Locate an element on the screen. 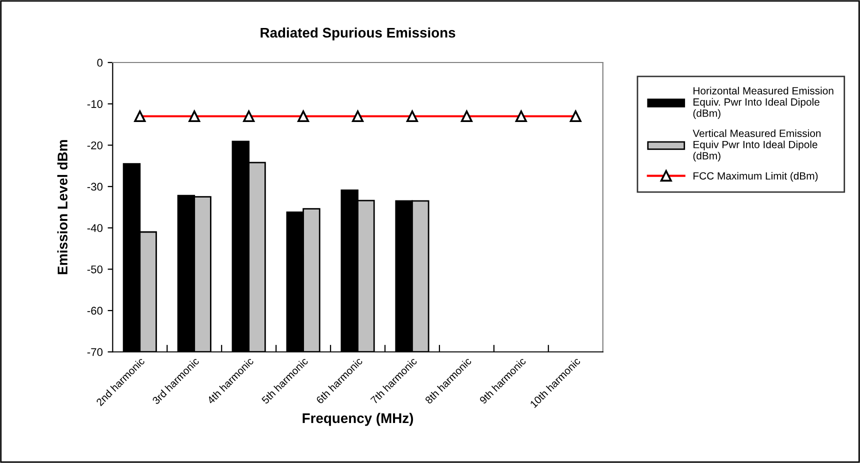 The height and width of the screenshot is (463, 860). chart-title: Radiated Spurious Emissions is located at coordinates (358, 33).